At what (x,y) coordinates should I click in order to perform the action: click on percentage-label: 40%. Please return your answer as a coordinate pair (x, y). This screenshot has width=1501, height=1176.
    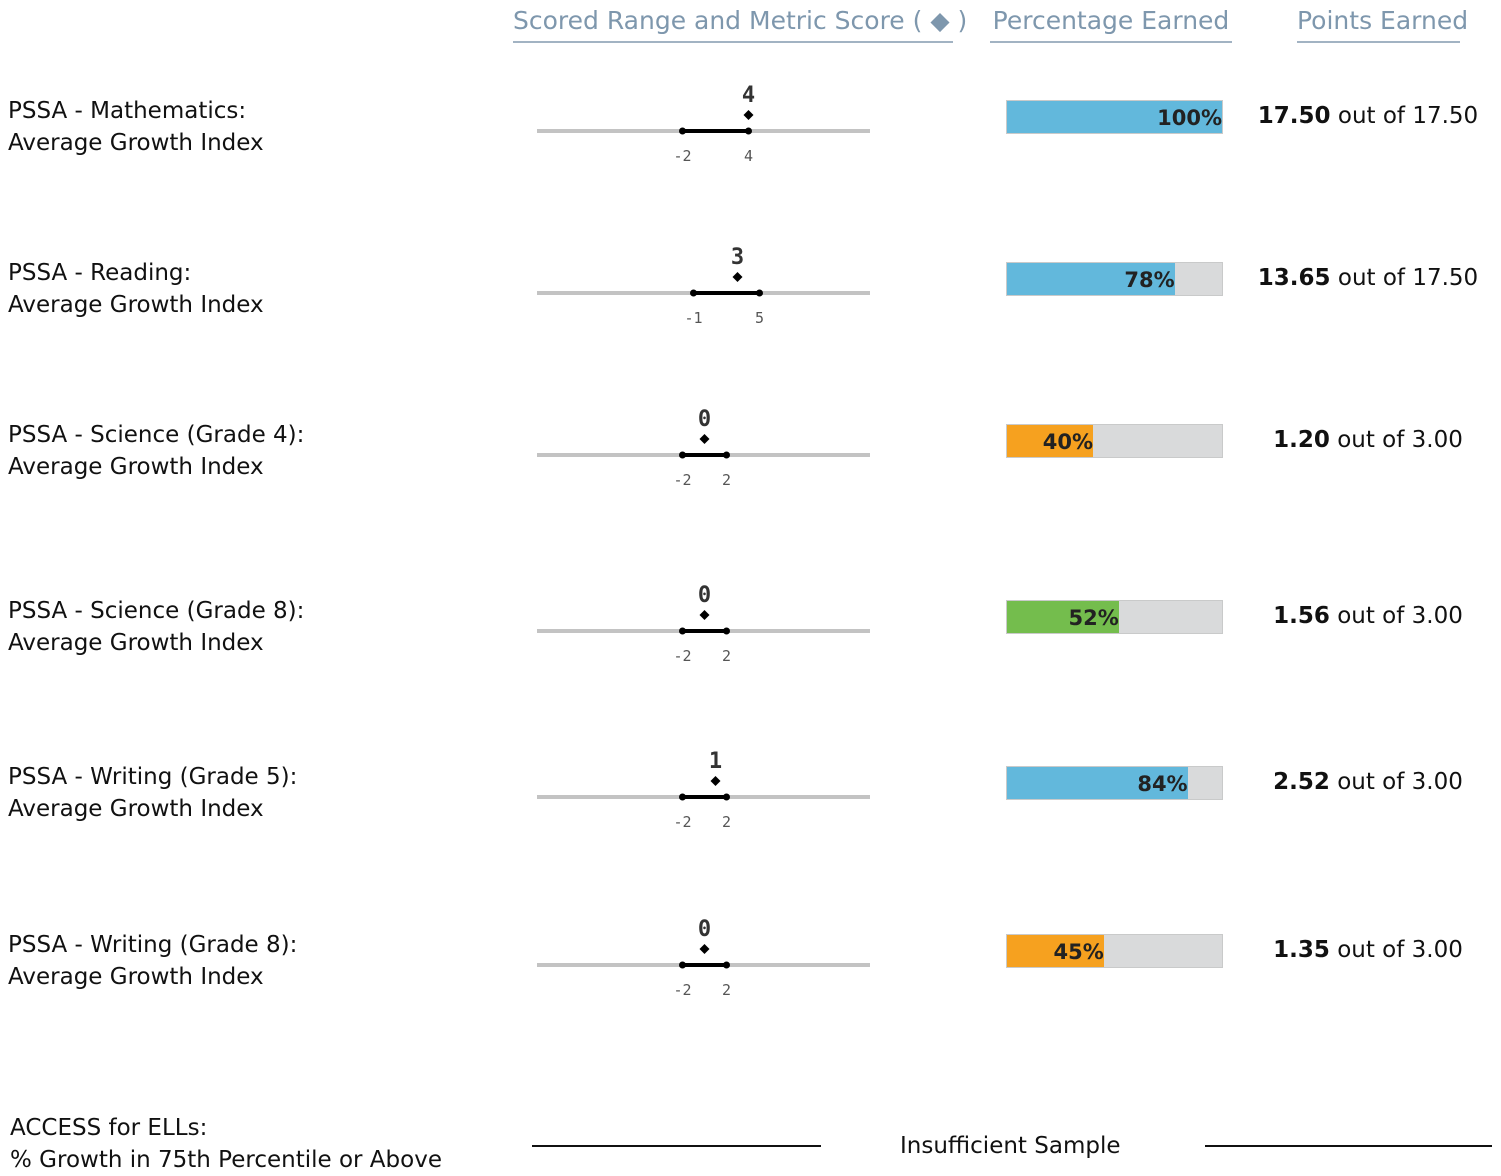
    Looking at the image, I should click on (1067, 442).